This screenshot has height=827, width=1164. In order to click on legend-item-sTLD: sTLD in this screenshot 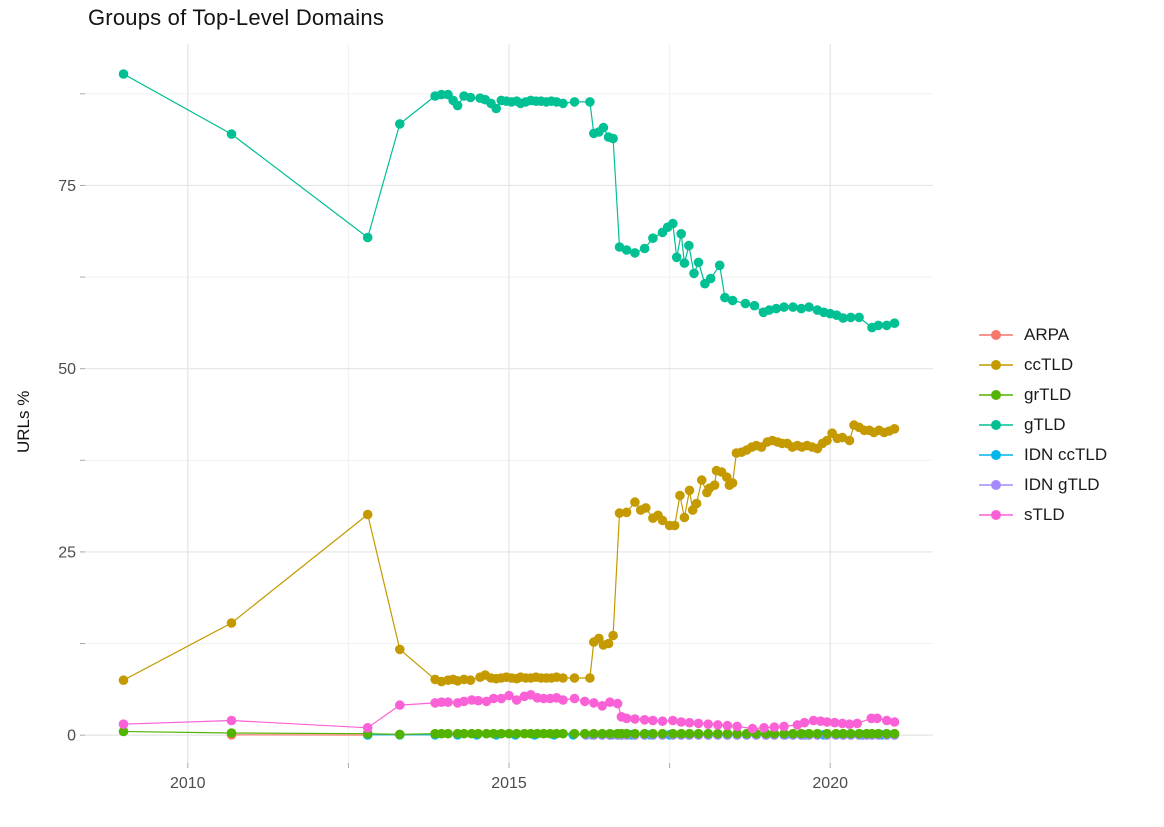, I will do `click(1043, 515)`.